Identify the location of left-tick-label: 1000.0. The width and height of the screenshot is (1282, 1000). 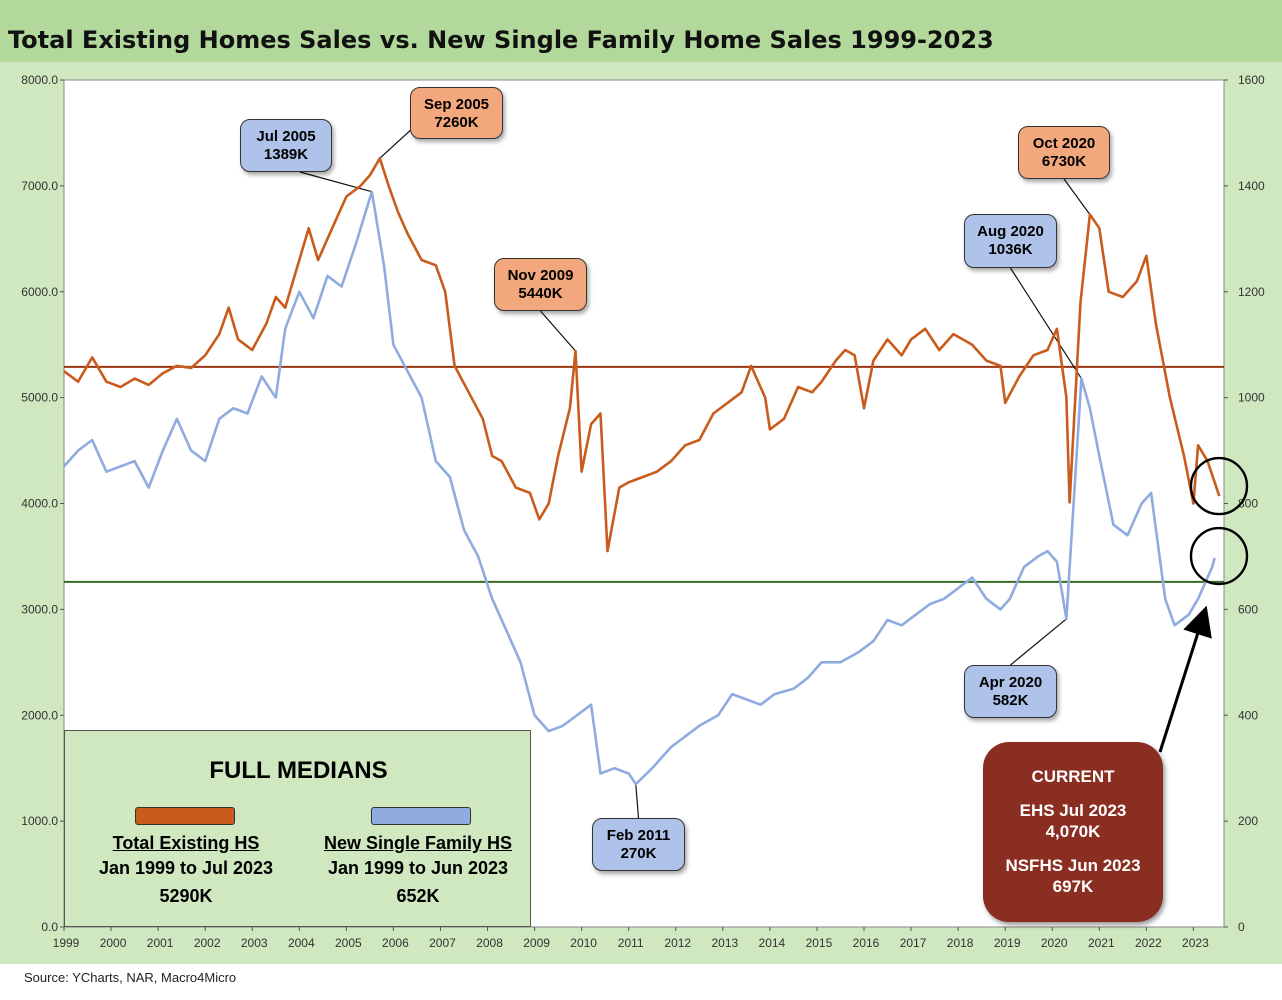
(39, 821).